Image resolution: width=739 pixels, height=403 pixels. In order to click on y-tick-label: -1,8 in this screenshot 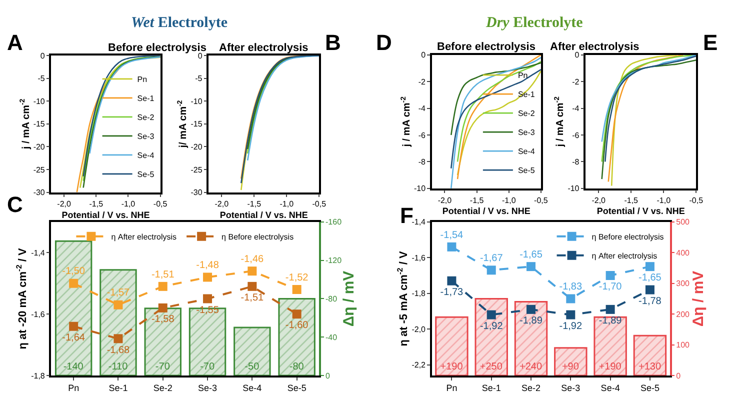, I will do `click(38, 375)`.